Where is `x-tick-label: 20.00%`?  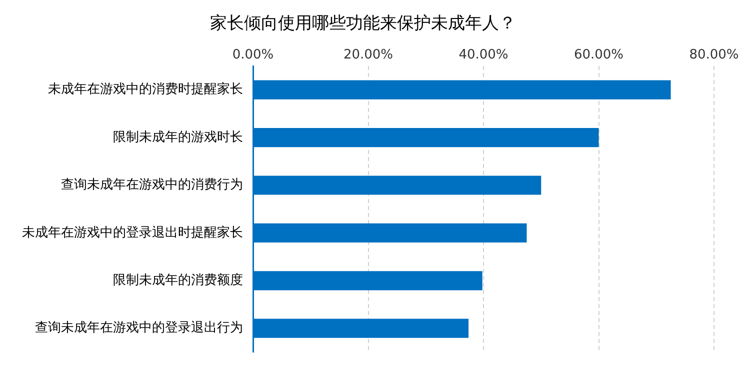 x-tick-label: 20.00% is located at coordinates (368, 55).